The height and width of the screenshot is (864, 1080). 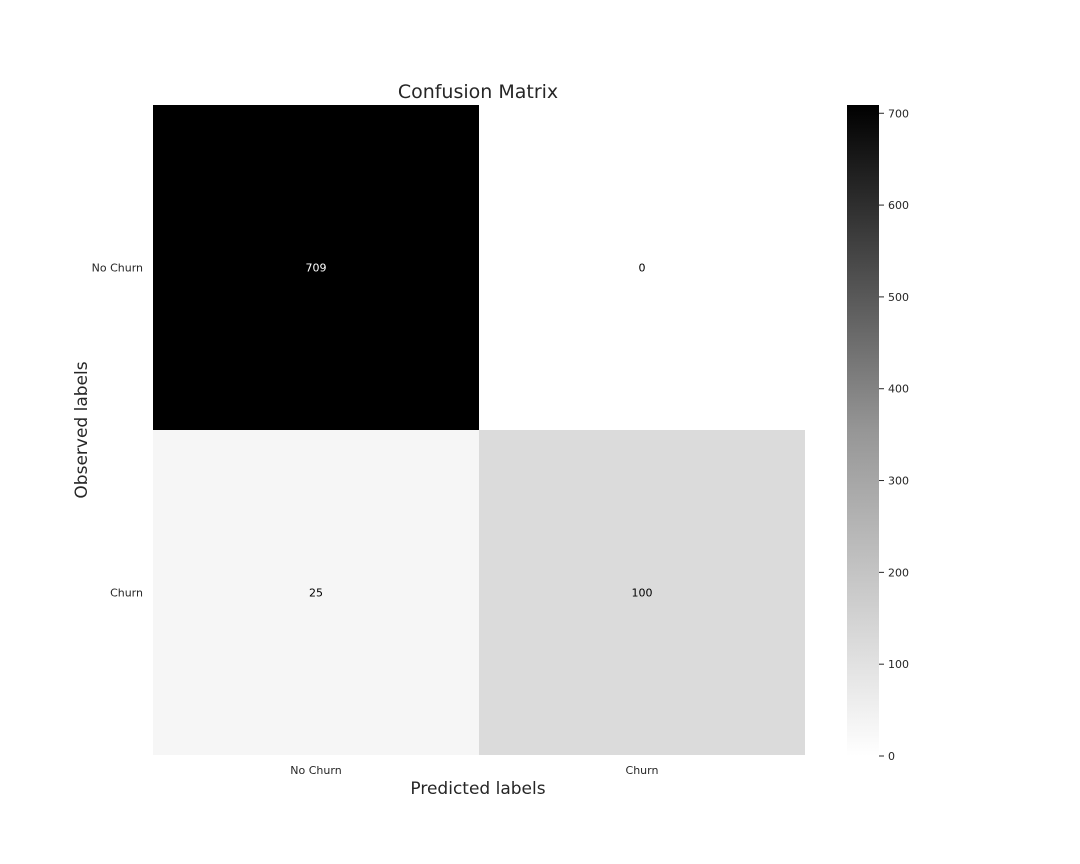 I want to click on colorbar-tick-label: 200, so click(x=898, y=572).